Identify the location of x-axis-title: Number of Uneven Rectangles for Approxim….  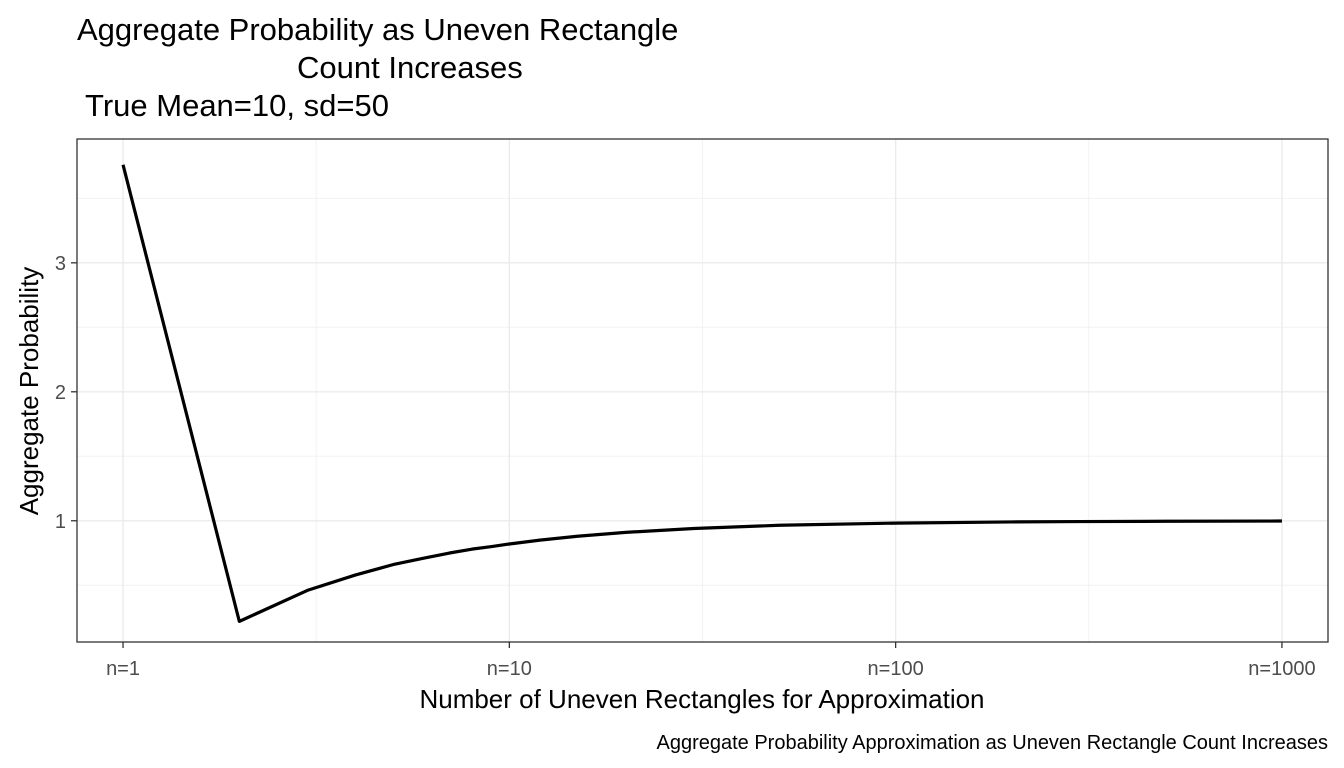
(701, 699).